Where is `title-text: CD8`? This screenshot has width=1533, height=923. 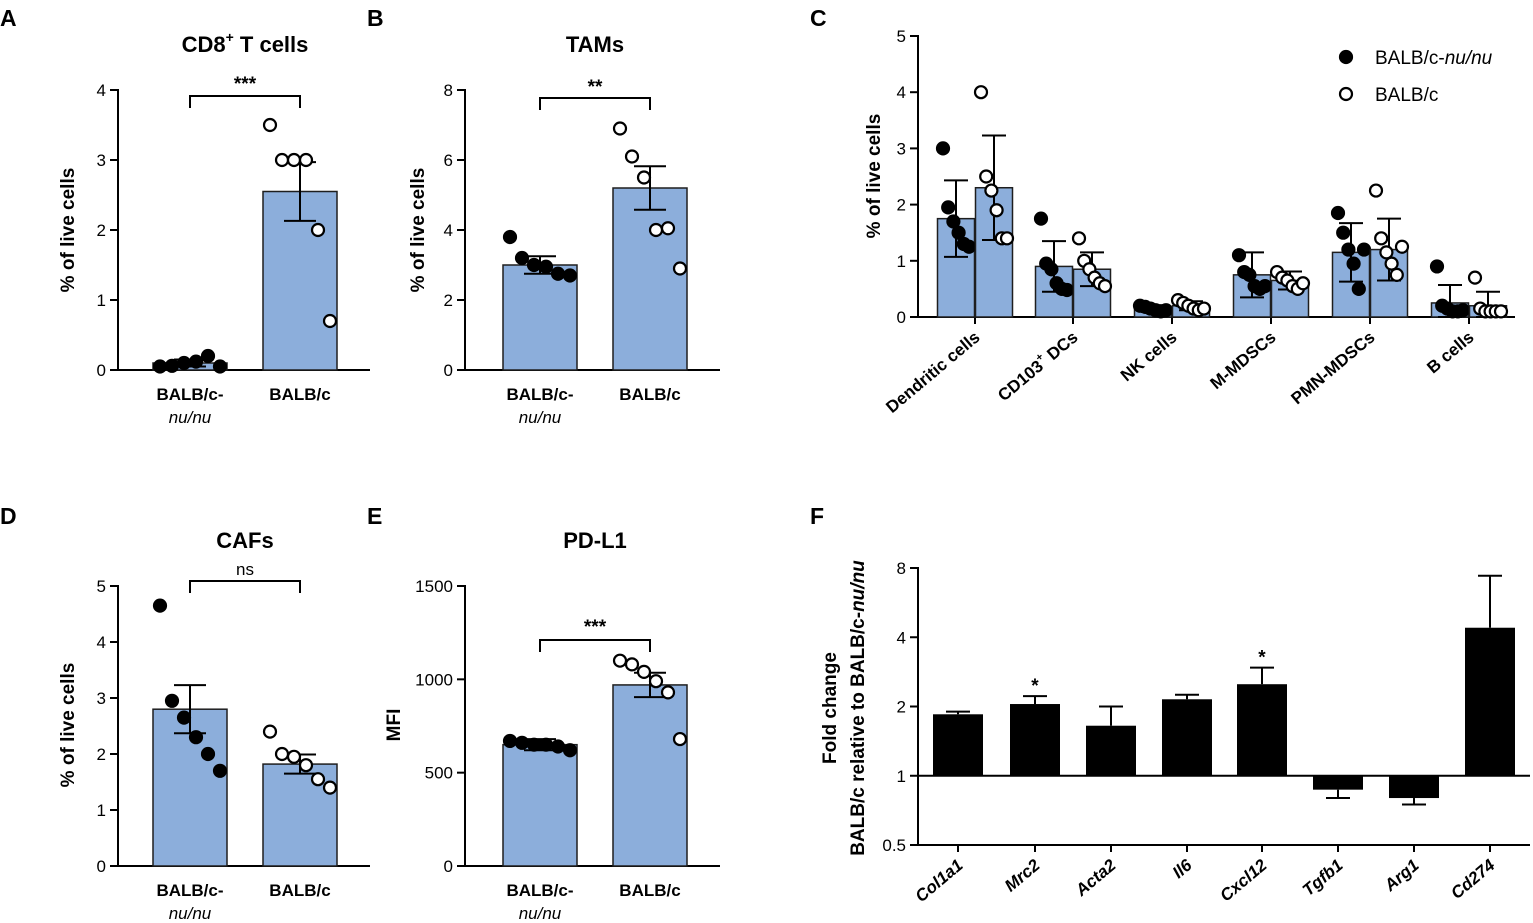
title-text: CD8 is located at coordinates (204, 44).